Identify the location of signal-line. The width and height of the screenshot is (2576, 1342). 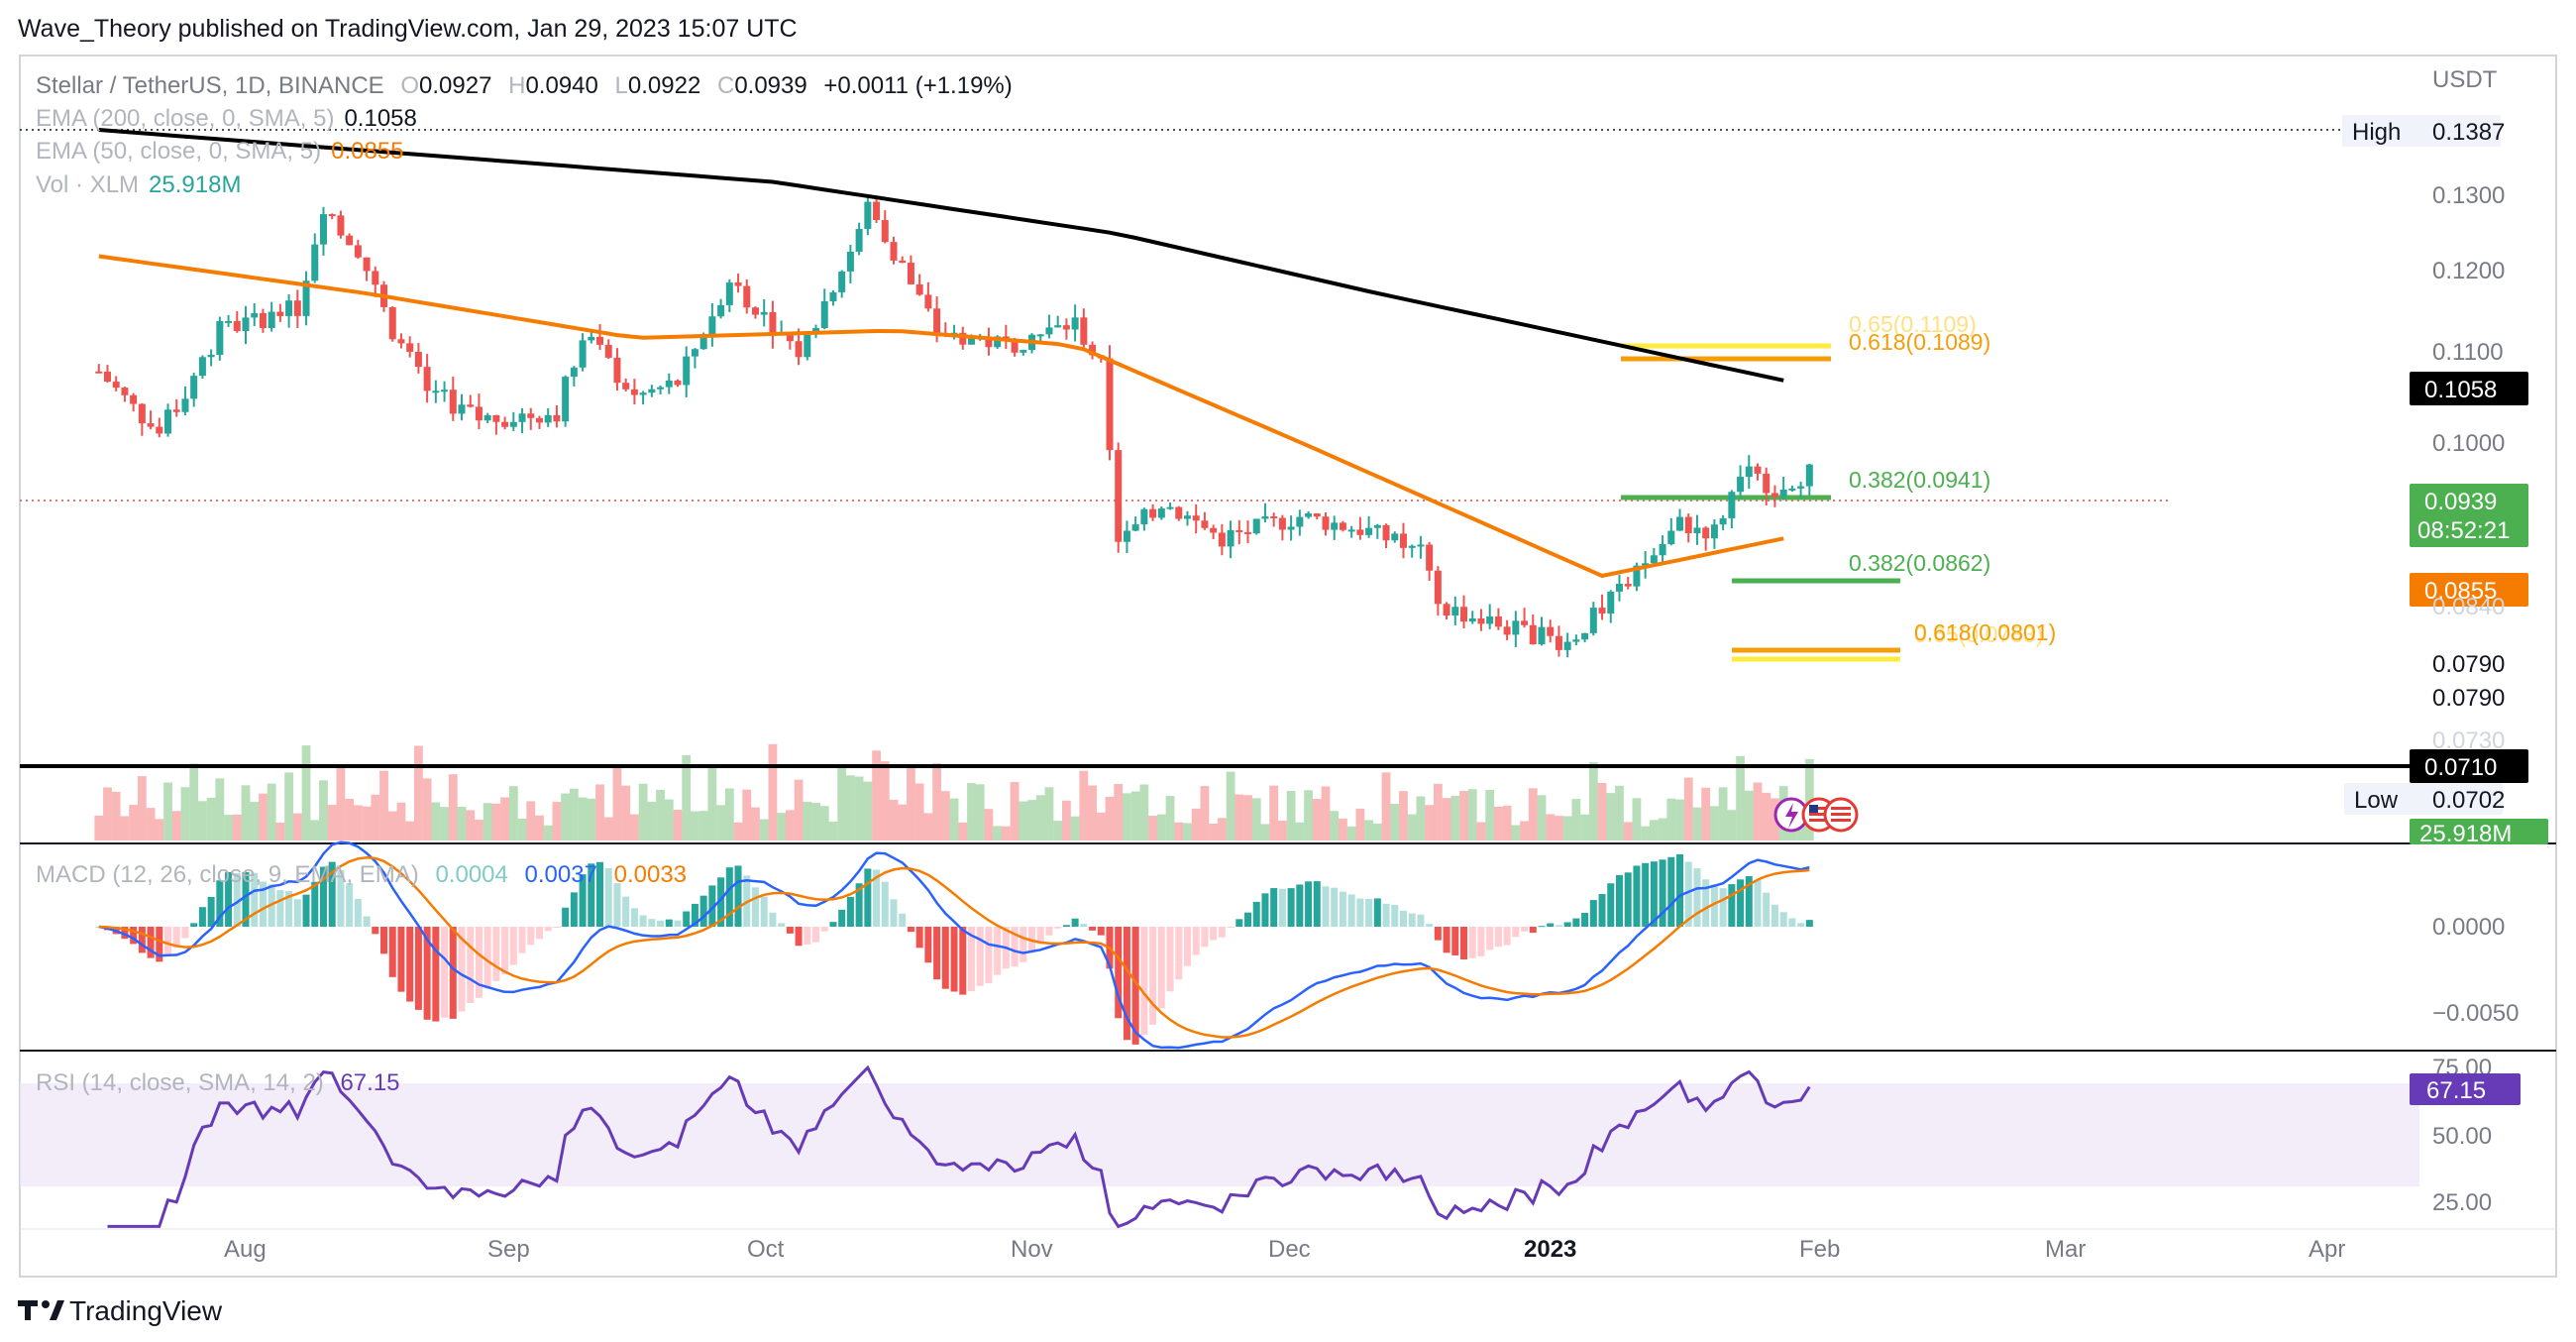
(954, 947).